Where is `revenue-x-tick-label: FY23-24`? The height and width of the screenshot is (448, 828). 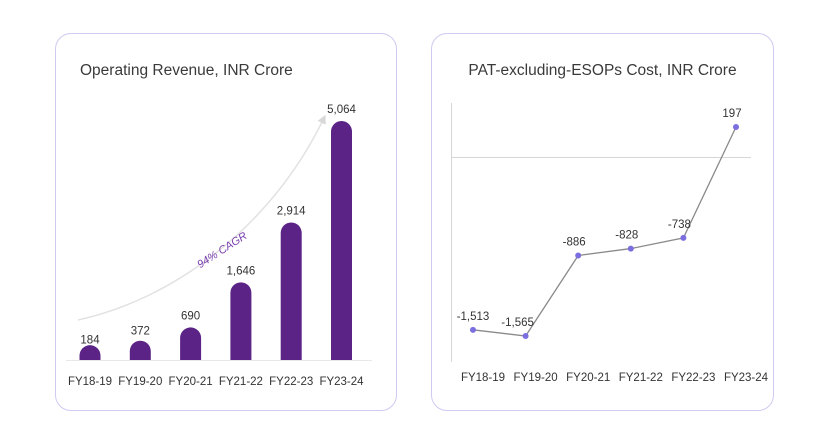 revenue-x-tick-label: FY23-24 is located at coordinates (341, 382).